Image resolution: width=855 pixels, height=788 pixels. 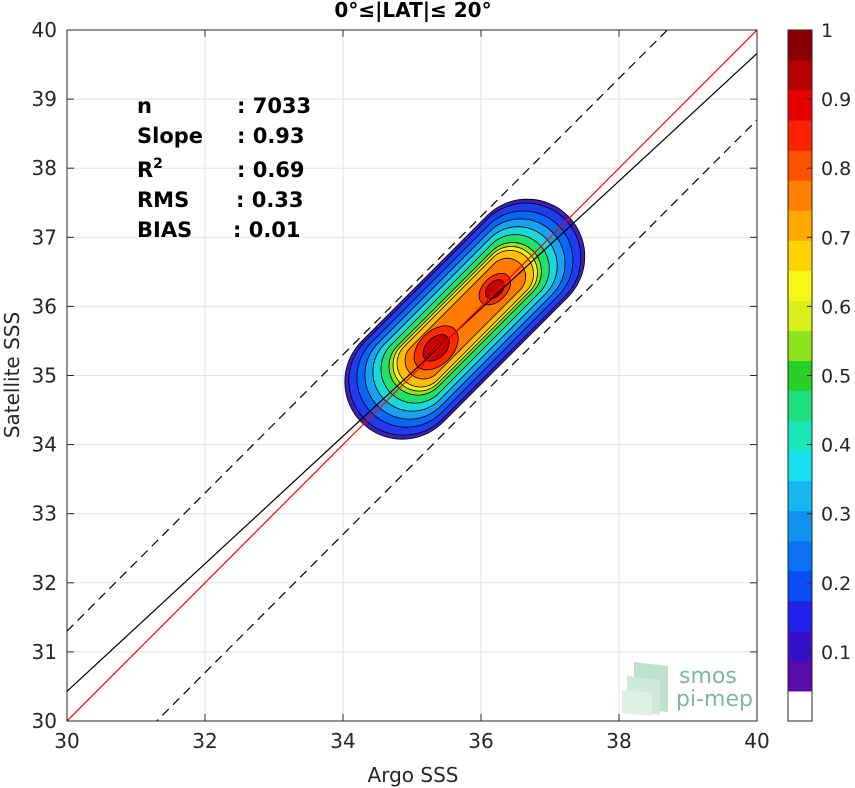 I want to click on stat-label: RMS, so click(x=163, y=200).